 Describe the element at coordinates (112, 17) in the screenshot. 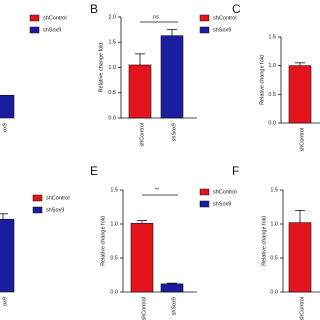

I see `y-tick-label: 2.0` at that location.